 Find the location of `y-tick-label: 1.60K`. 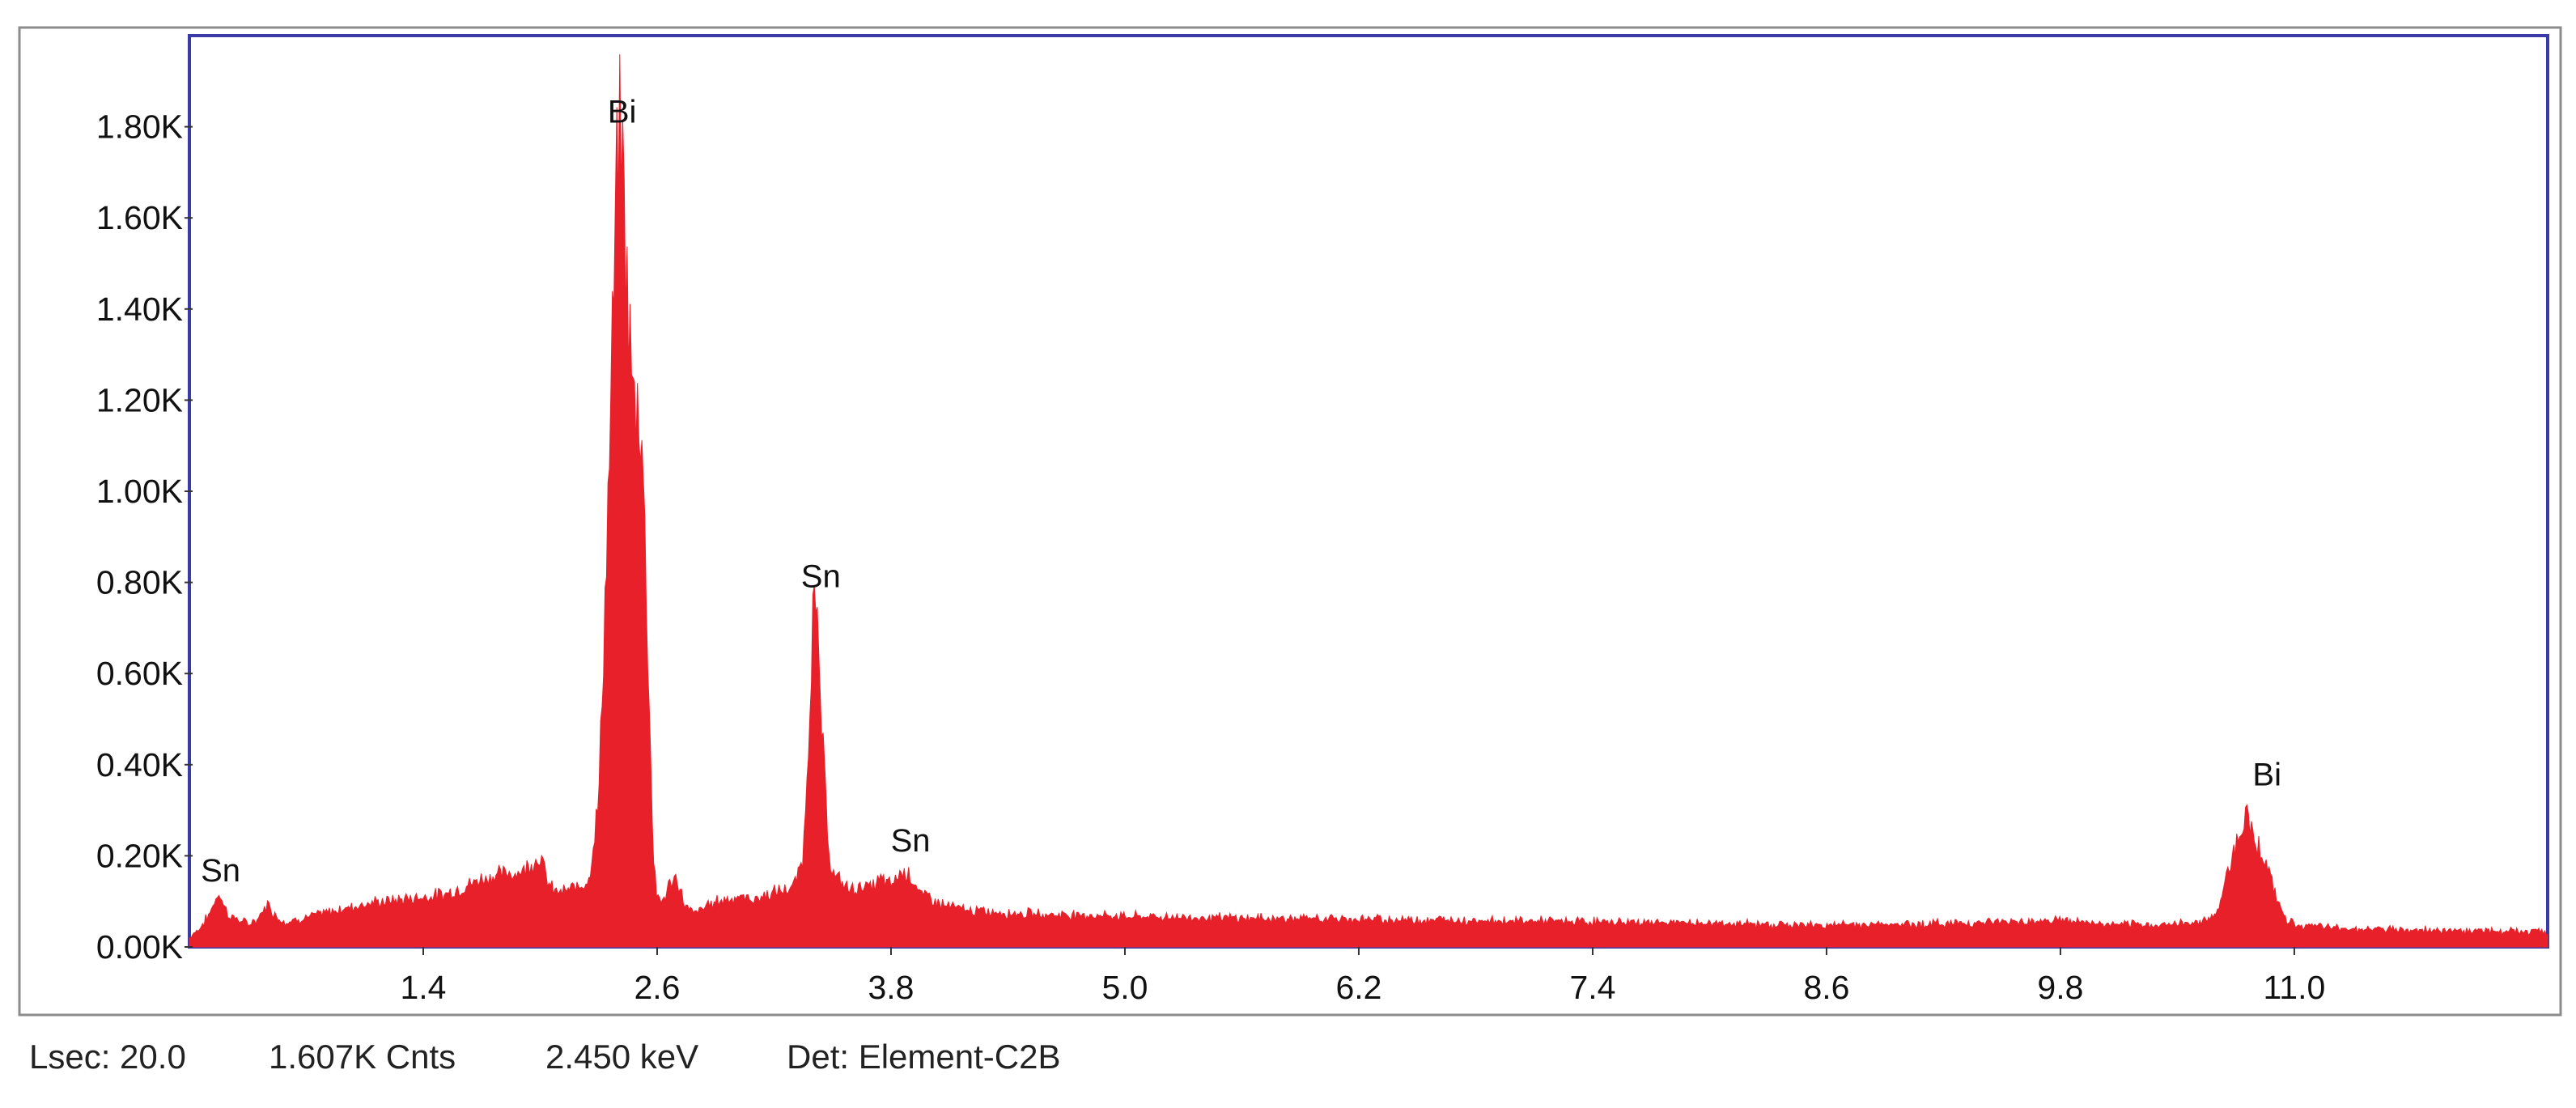

y-tick-label: 1.60K is located at coordinates (139, 217).